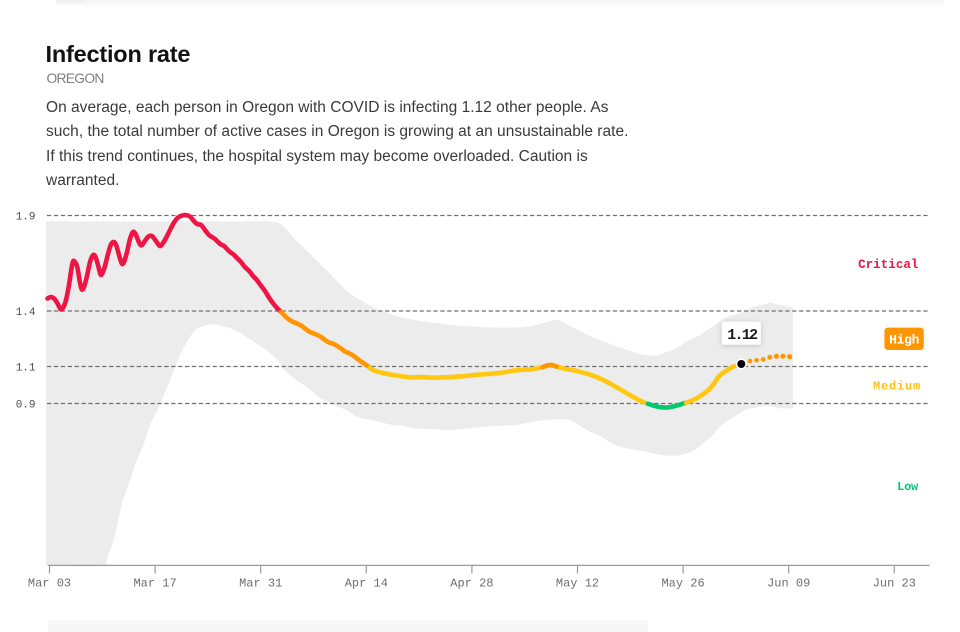 The image size is (960, 632). I want to click on svg-text: 1.4, so click(26, 313).